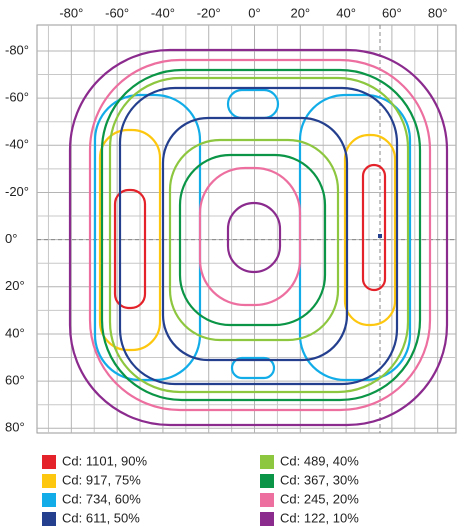 The image size is (459, 529). Describe the element at coordinates (17, 144) in the screenshot. I see `y-tick-label: -40°` at that location.